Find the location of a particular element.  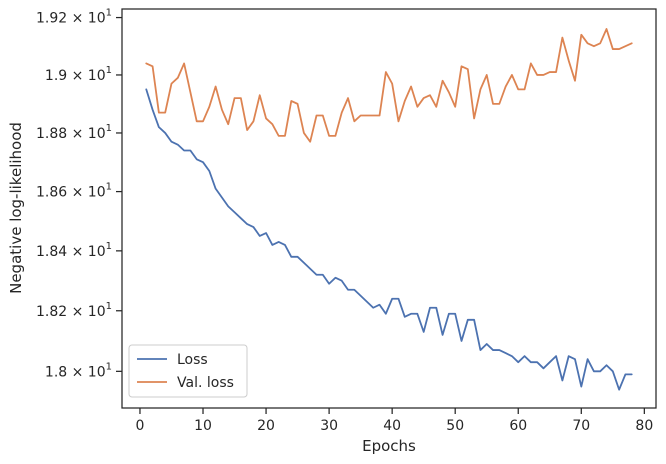

y-tick-label: 1.8 × 10¹ is located at coordinates (78, 370).